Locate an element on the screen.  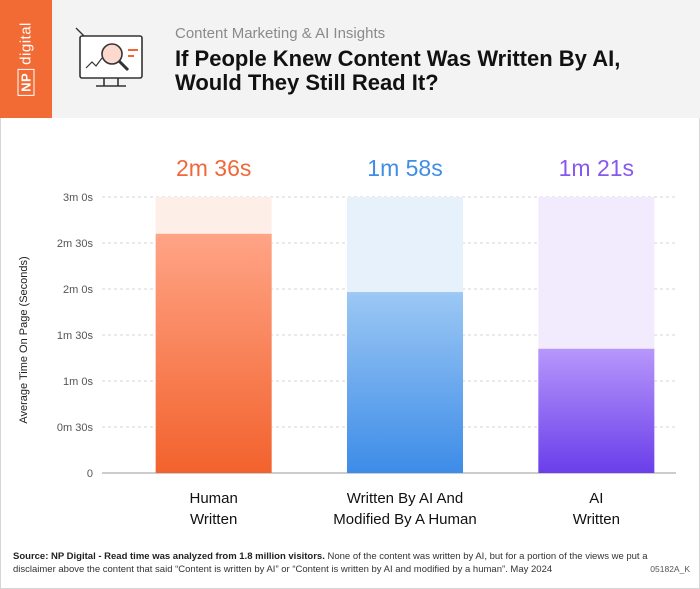
y-tick-label: 3m 0s is located at coordinates (78, 198).